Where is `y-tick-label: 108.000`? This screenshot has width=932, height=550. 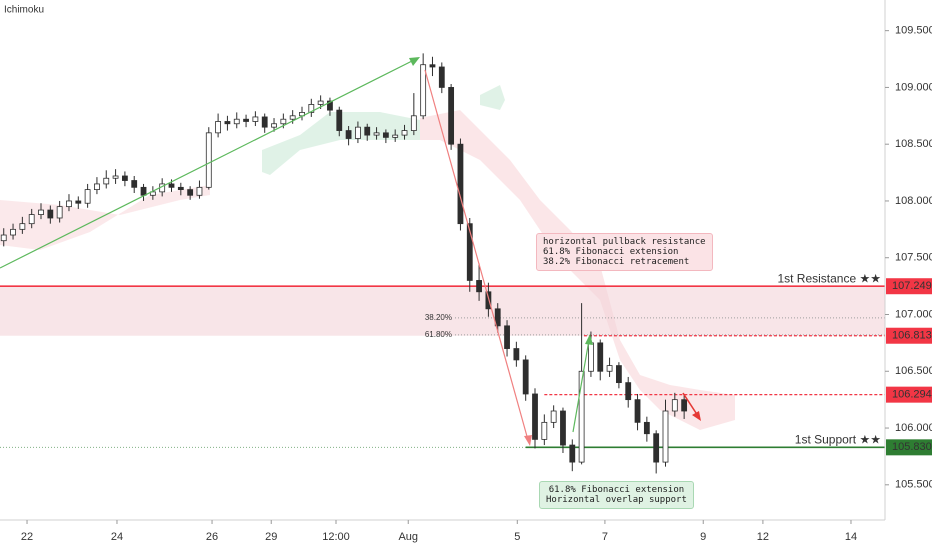
y-tick-label: 108.000 is located at coordinates (913, 201).